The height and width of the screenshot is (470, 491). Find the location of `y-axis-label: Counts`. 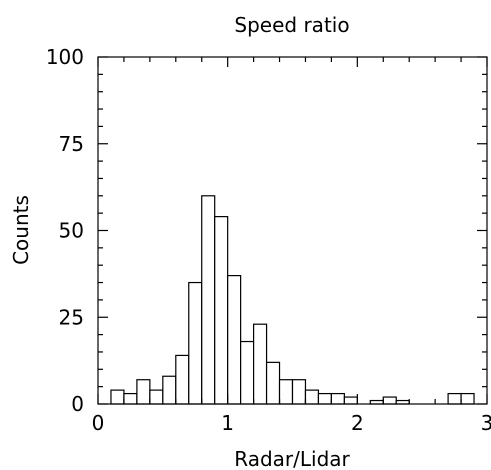

y-axis-label: Counts is located at coordinates (21, 230).